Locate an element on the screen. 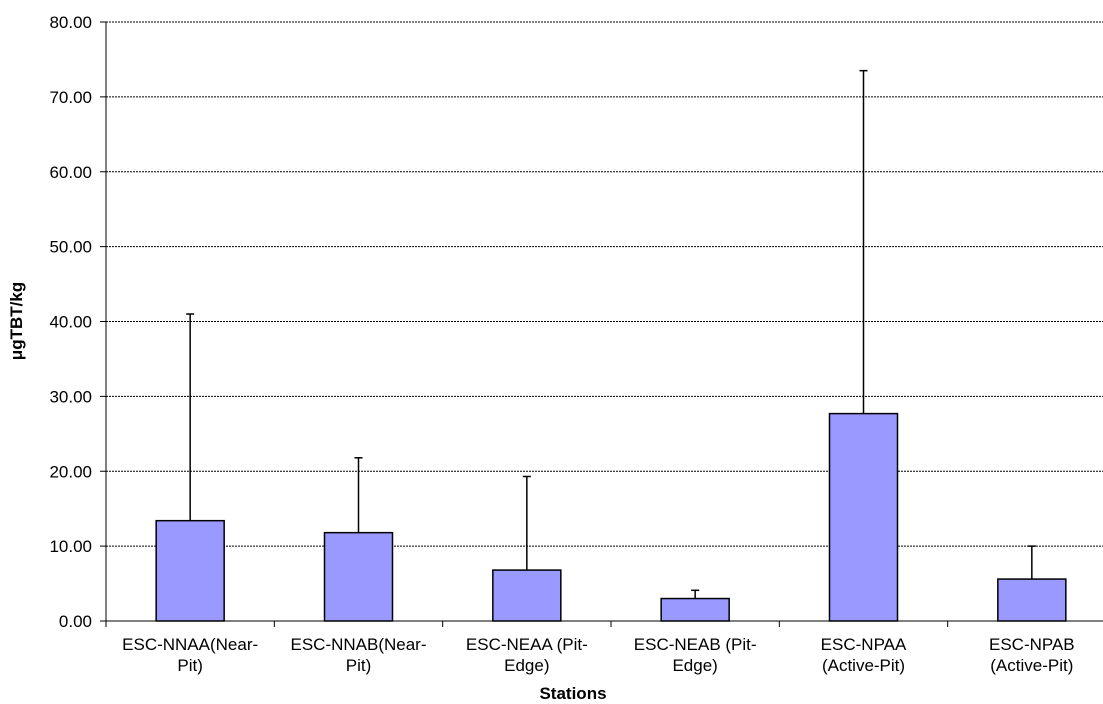 Image resolution: width=1103 pixels, height=704 pixels. y-tick-label: 40.00 is located at coordinates (70, 322).